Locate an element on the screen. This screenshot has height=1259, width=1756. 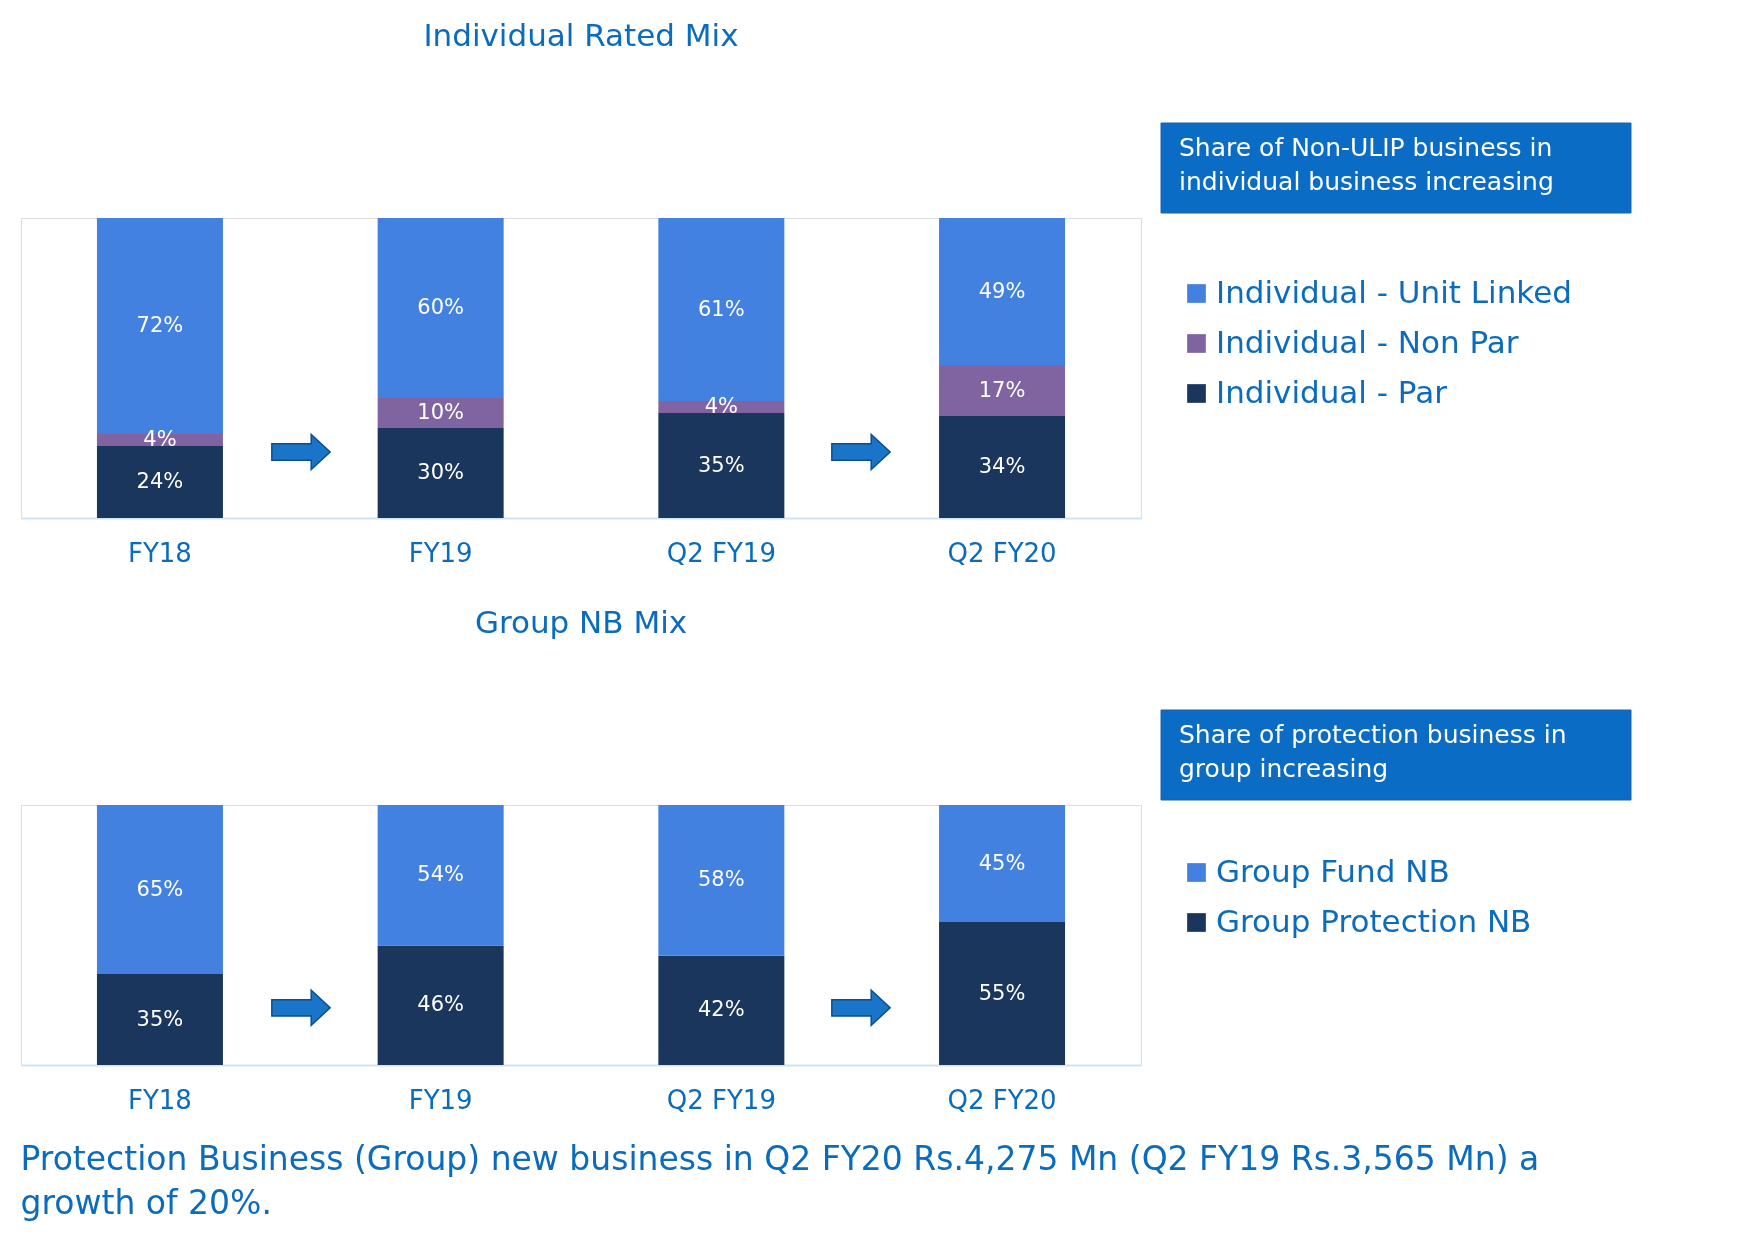
data-label: 17% is located at coordinates (1002, 389).